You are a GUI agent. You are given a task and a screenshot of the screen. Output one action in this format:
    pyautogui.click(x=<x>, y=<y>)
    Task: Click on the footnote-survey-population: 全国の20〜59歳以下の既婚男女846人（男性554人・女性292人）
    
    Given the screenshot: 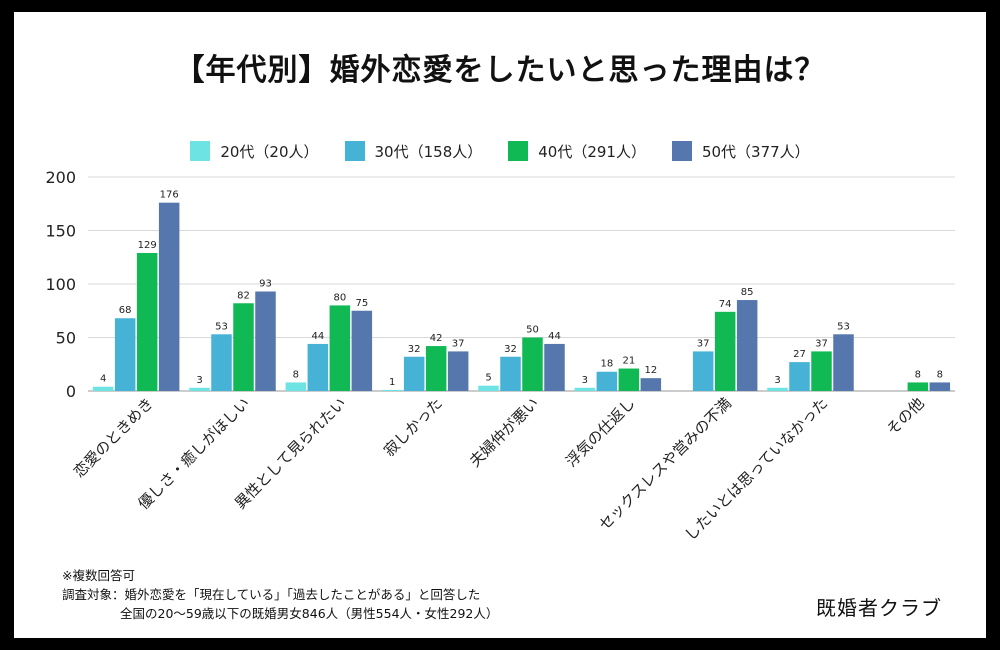 What is the action you would take?
    pyautogui.click(x=309, y=613)
    